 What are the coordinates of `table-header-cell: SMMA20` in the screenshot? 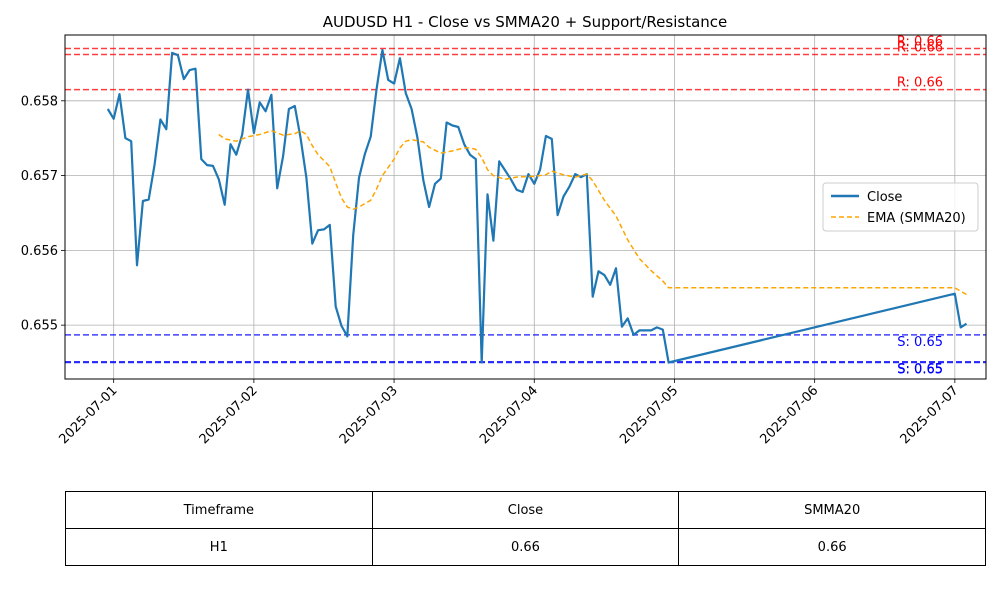 It's located at (832, 510).